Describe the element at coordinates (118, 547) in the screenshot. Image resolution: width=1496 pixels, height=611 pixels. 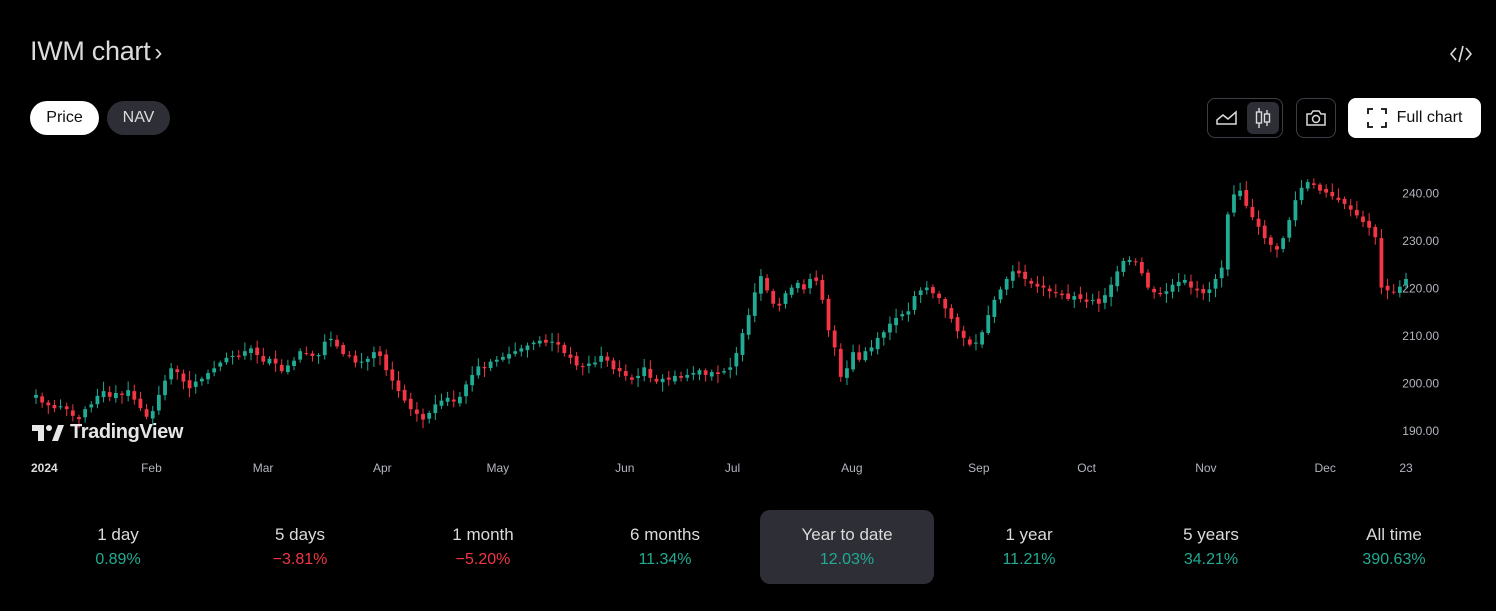
I see `period-1-day: 1 day 0.89%` at that location.